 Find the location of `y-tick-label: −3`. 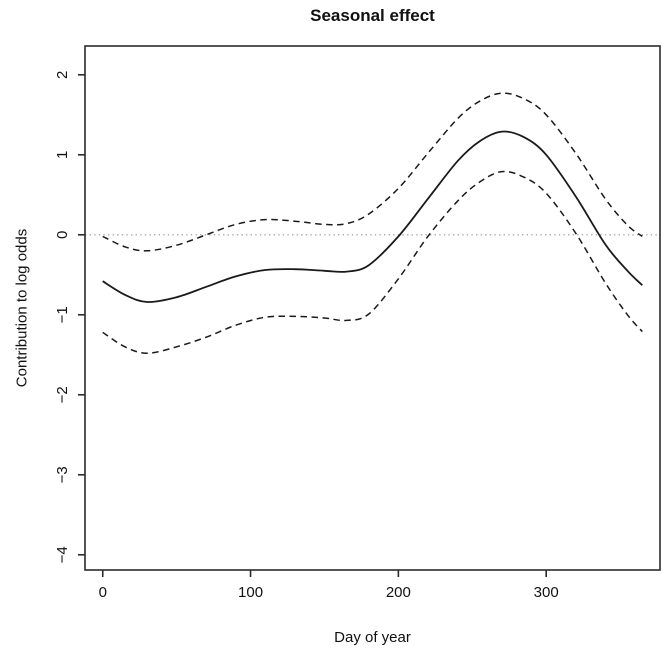

y-tick-label: −3 is located at coordinates (62, 474).